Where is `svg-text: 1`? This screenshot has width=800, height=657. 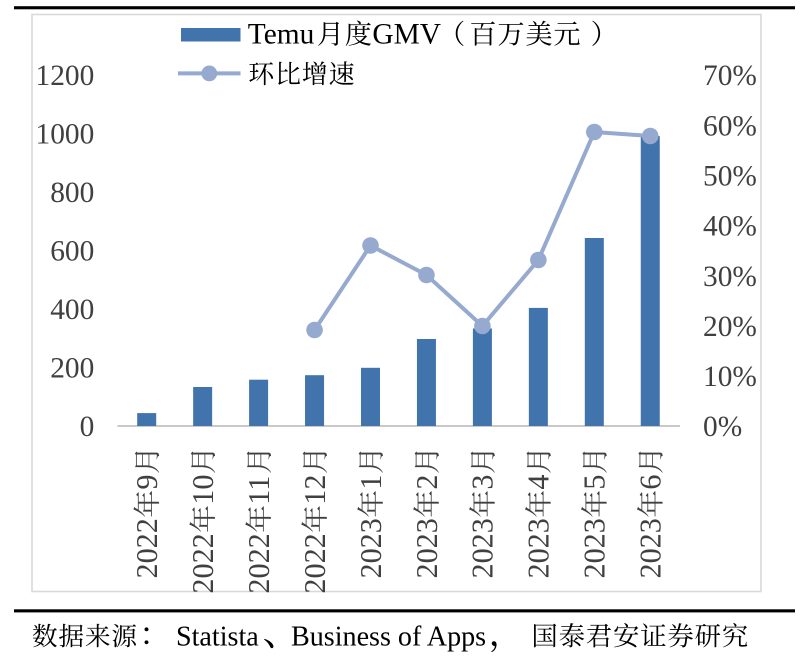
svg-text: 1 is located at coordinates (371, 482).